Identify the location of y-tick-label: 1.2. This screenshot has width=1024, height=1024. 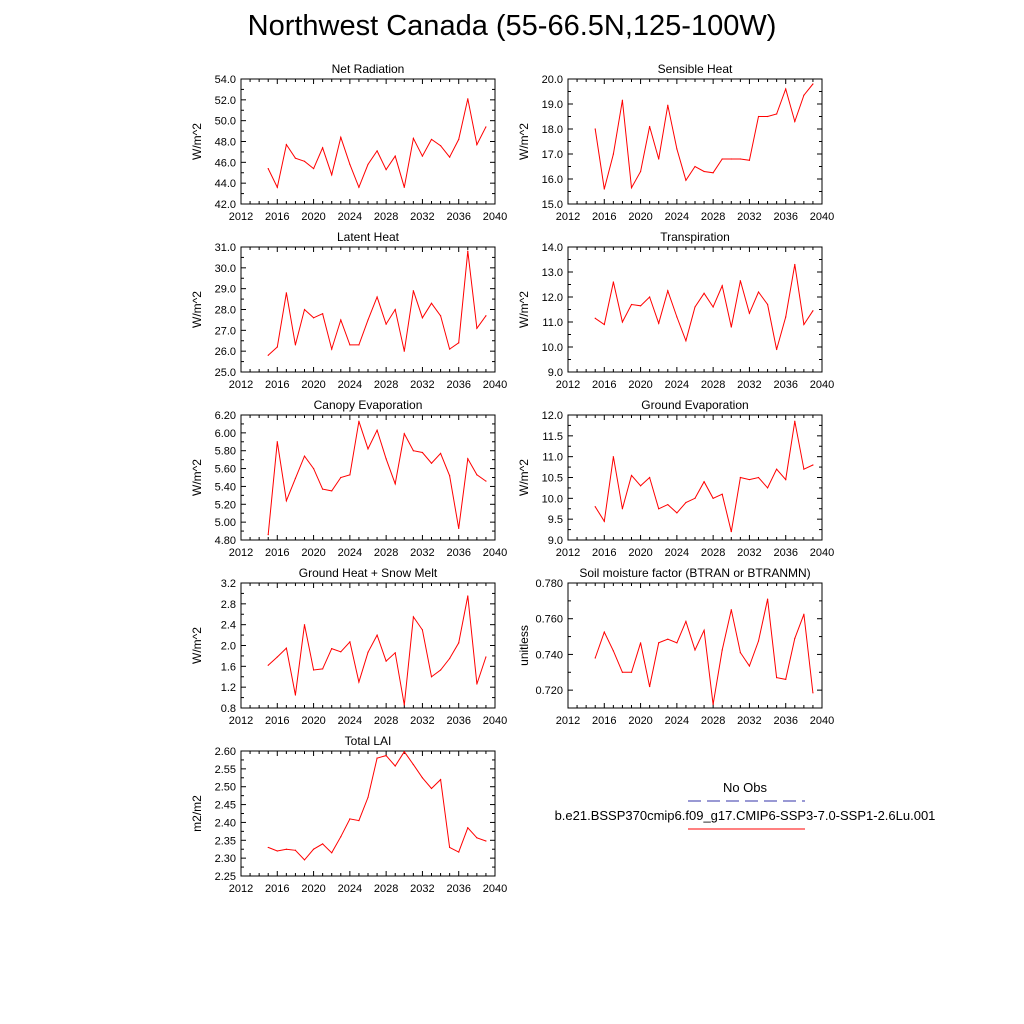
(228, 688).